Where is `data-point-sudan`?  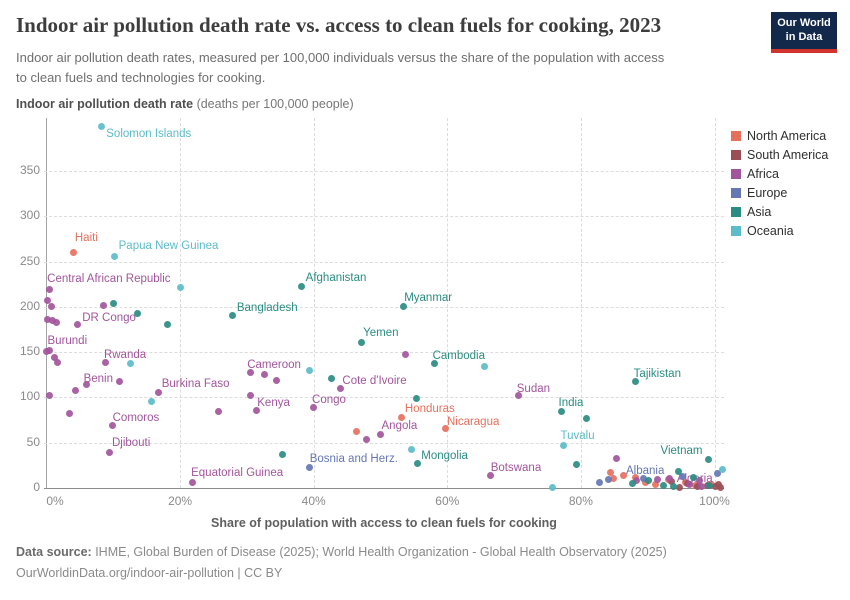 data-point-sudan is located at coordinates (519, 396).